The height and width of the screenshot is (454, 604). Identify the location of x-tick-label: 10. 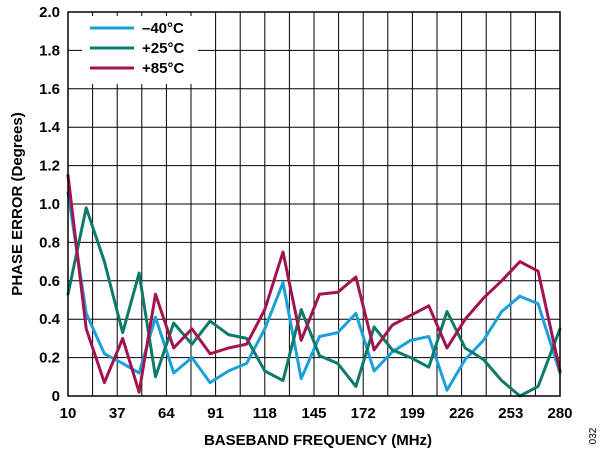
(68, 413).